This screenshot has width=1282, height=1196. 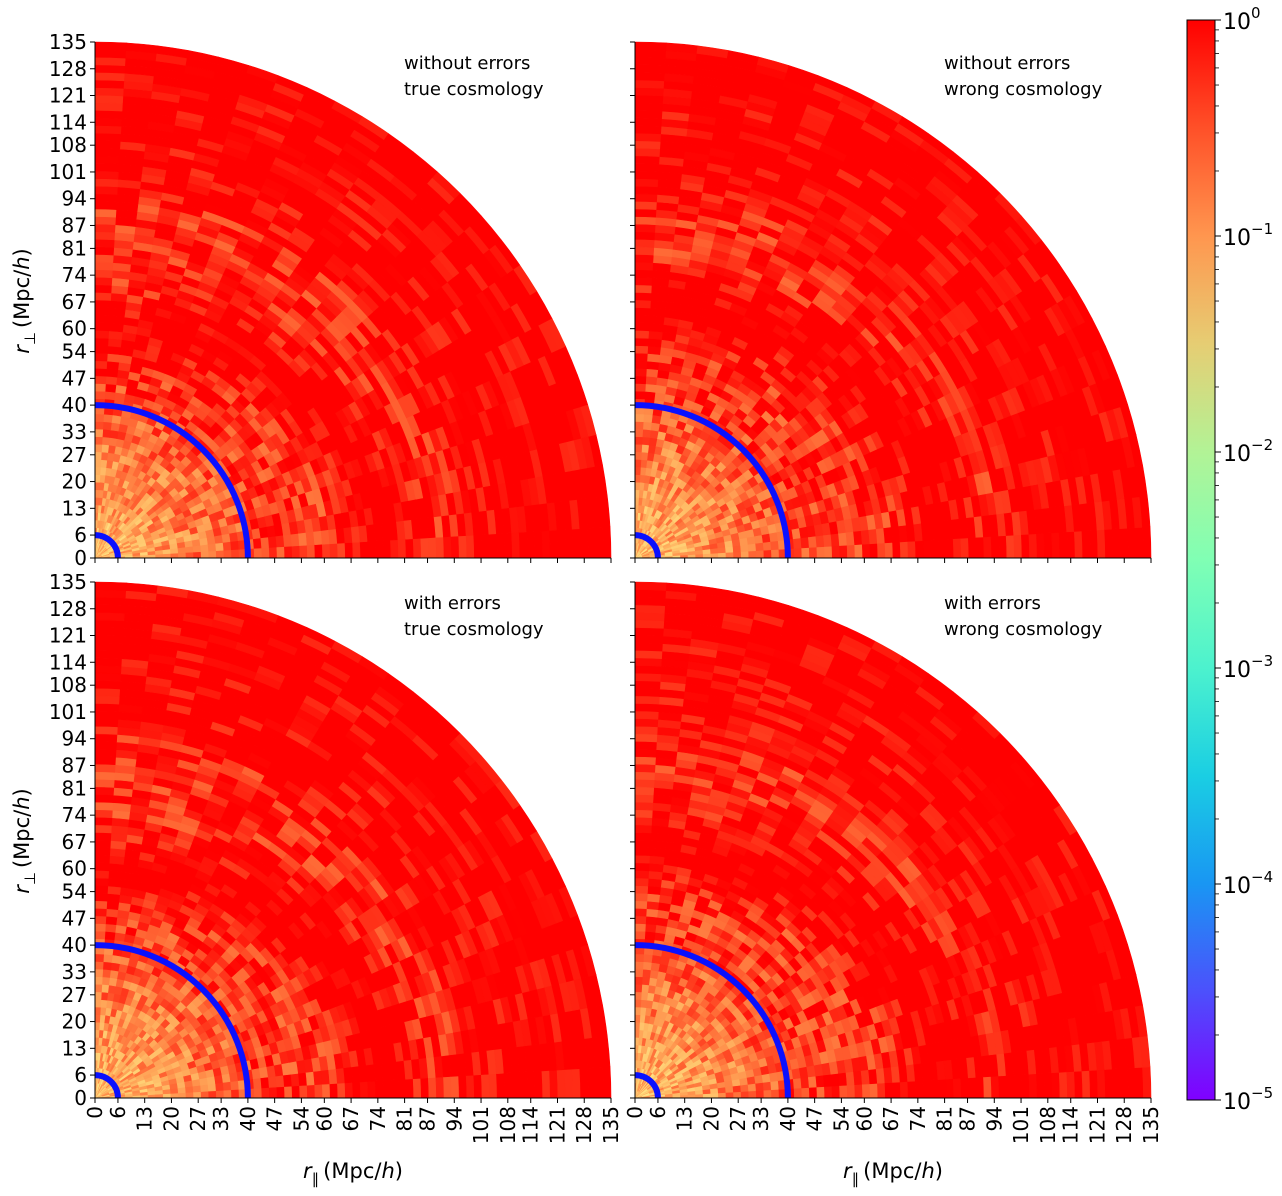 I want to click on y-tick-label: 27, so click(x=74, y=455).